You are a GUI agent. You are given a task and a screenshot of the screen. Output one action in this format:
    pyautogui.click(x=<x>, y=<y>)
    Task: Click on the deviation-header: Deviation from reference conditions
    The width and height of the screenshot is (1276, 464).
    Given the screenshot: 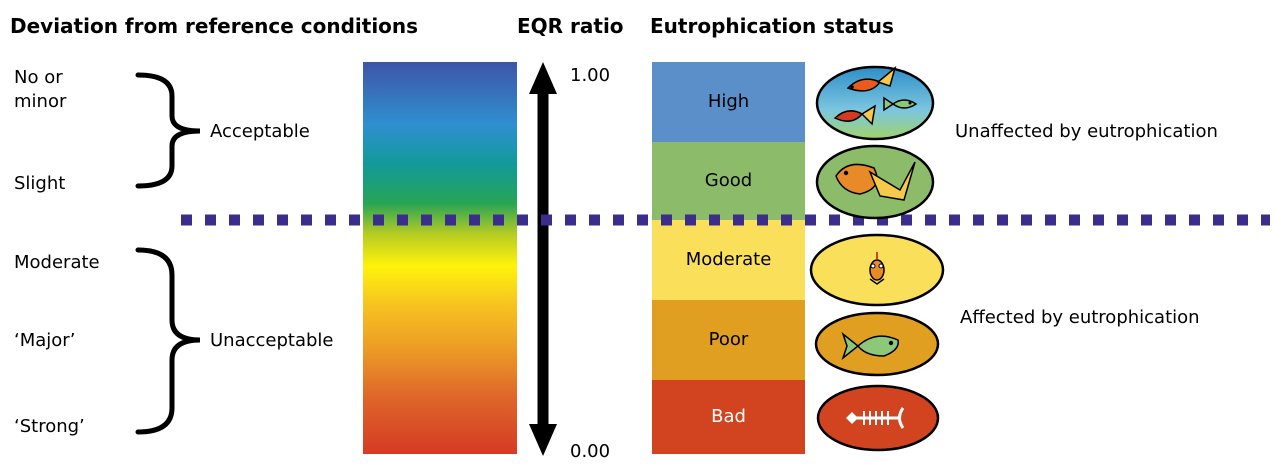 What is the action you would take?
    pyautogui.click(x=214, y=26)
    